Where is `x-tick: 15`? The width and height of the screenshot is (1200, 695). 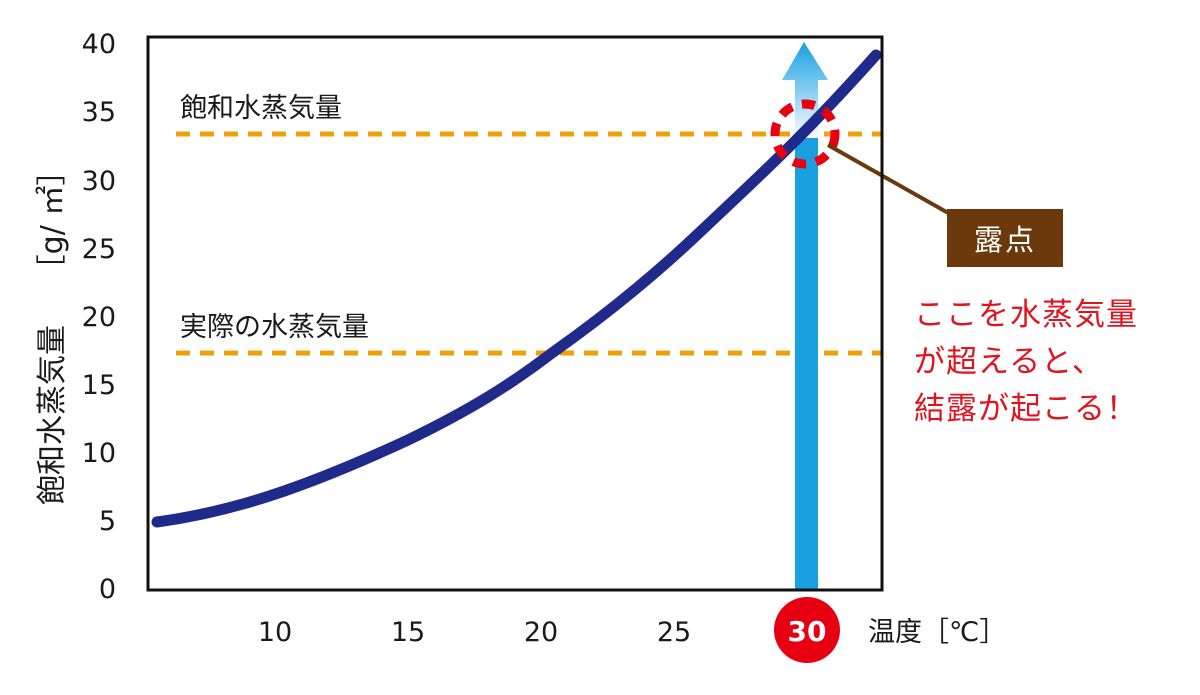
x-tick: 15 is located at coordinates (408, 632).